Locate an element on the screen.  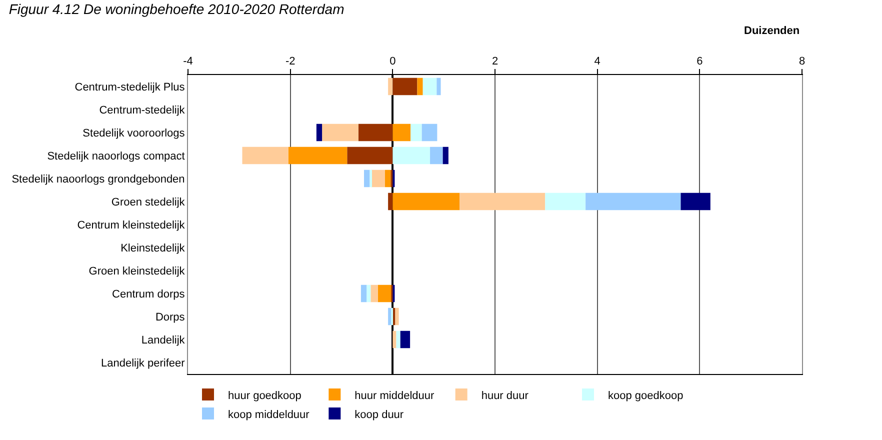
y-tick-label: Dorps is located at coordinates (170, 317).